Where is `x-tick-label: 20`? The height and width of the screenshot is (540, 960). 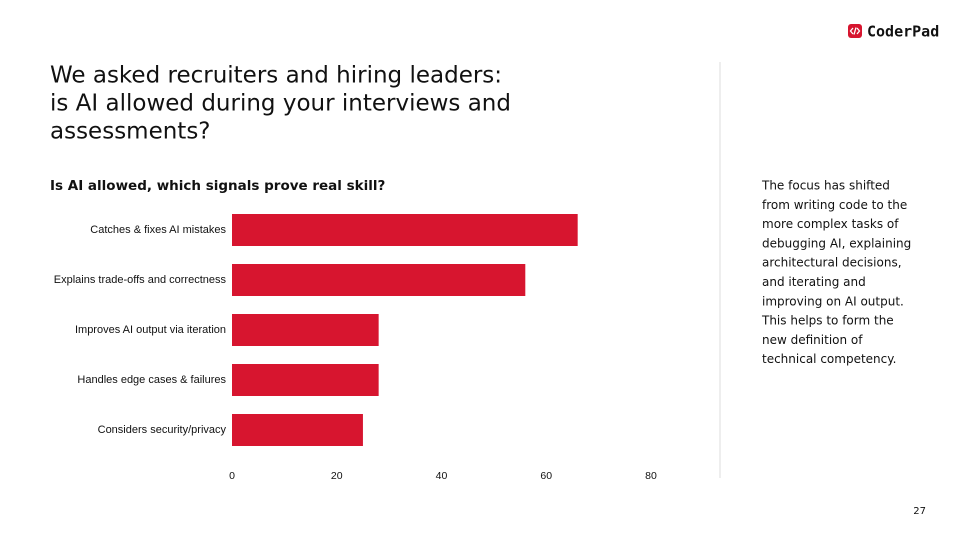 x-tick-label: 20 is located at coordinates (337, 476).